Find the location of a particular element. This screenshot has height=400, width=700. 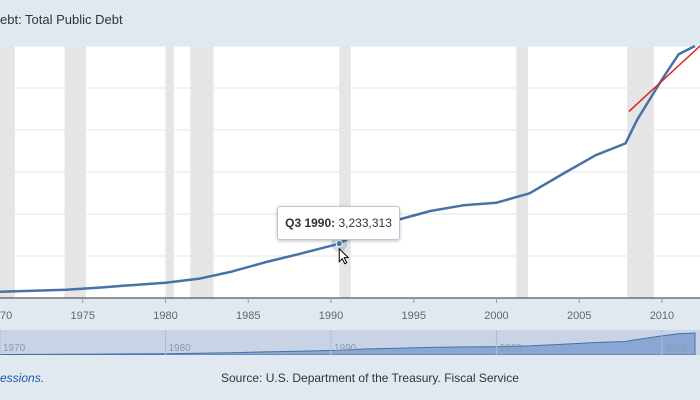

x-tick-label: 2000 is located at coordinates (496, 316).